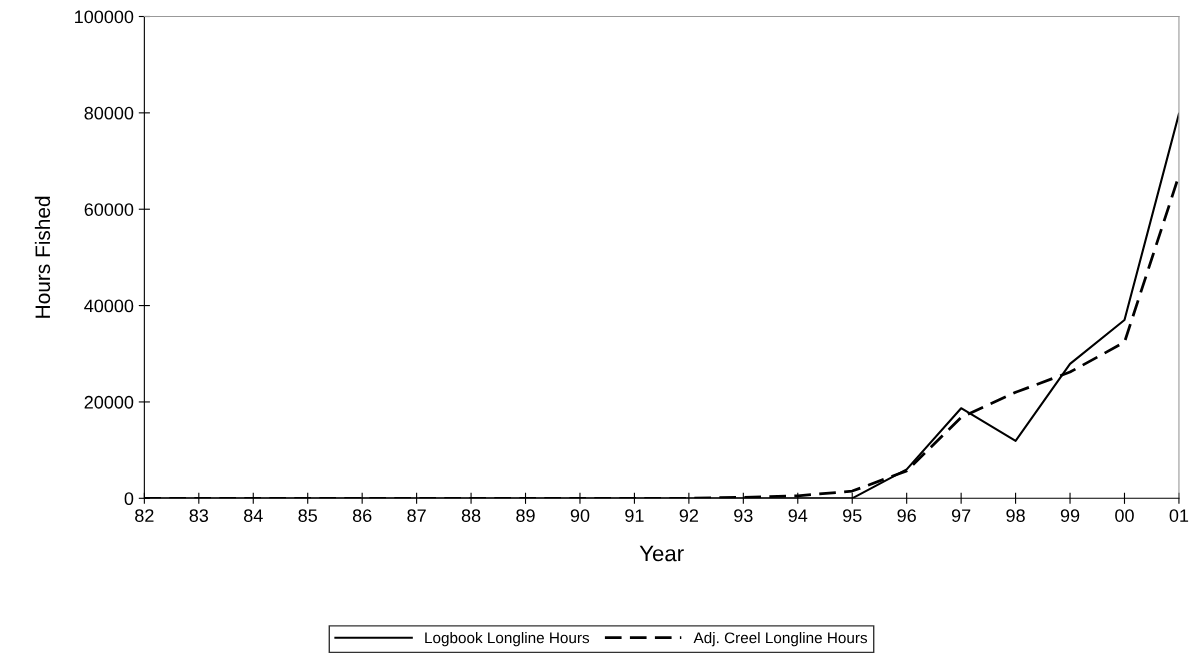 This screenshot has width=1203, height=660. Describe the element at coordinates (253, 515) in the screenshot. I see `x-tick-label: 84` at that location.